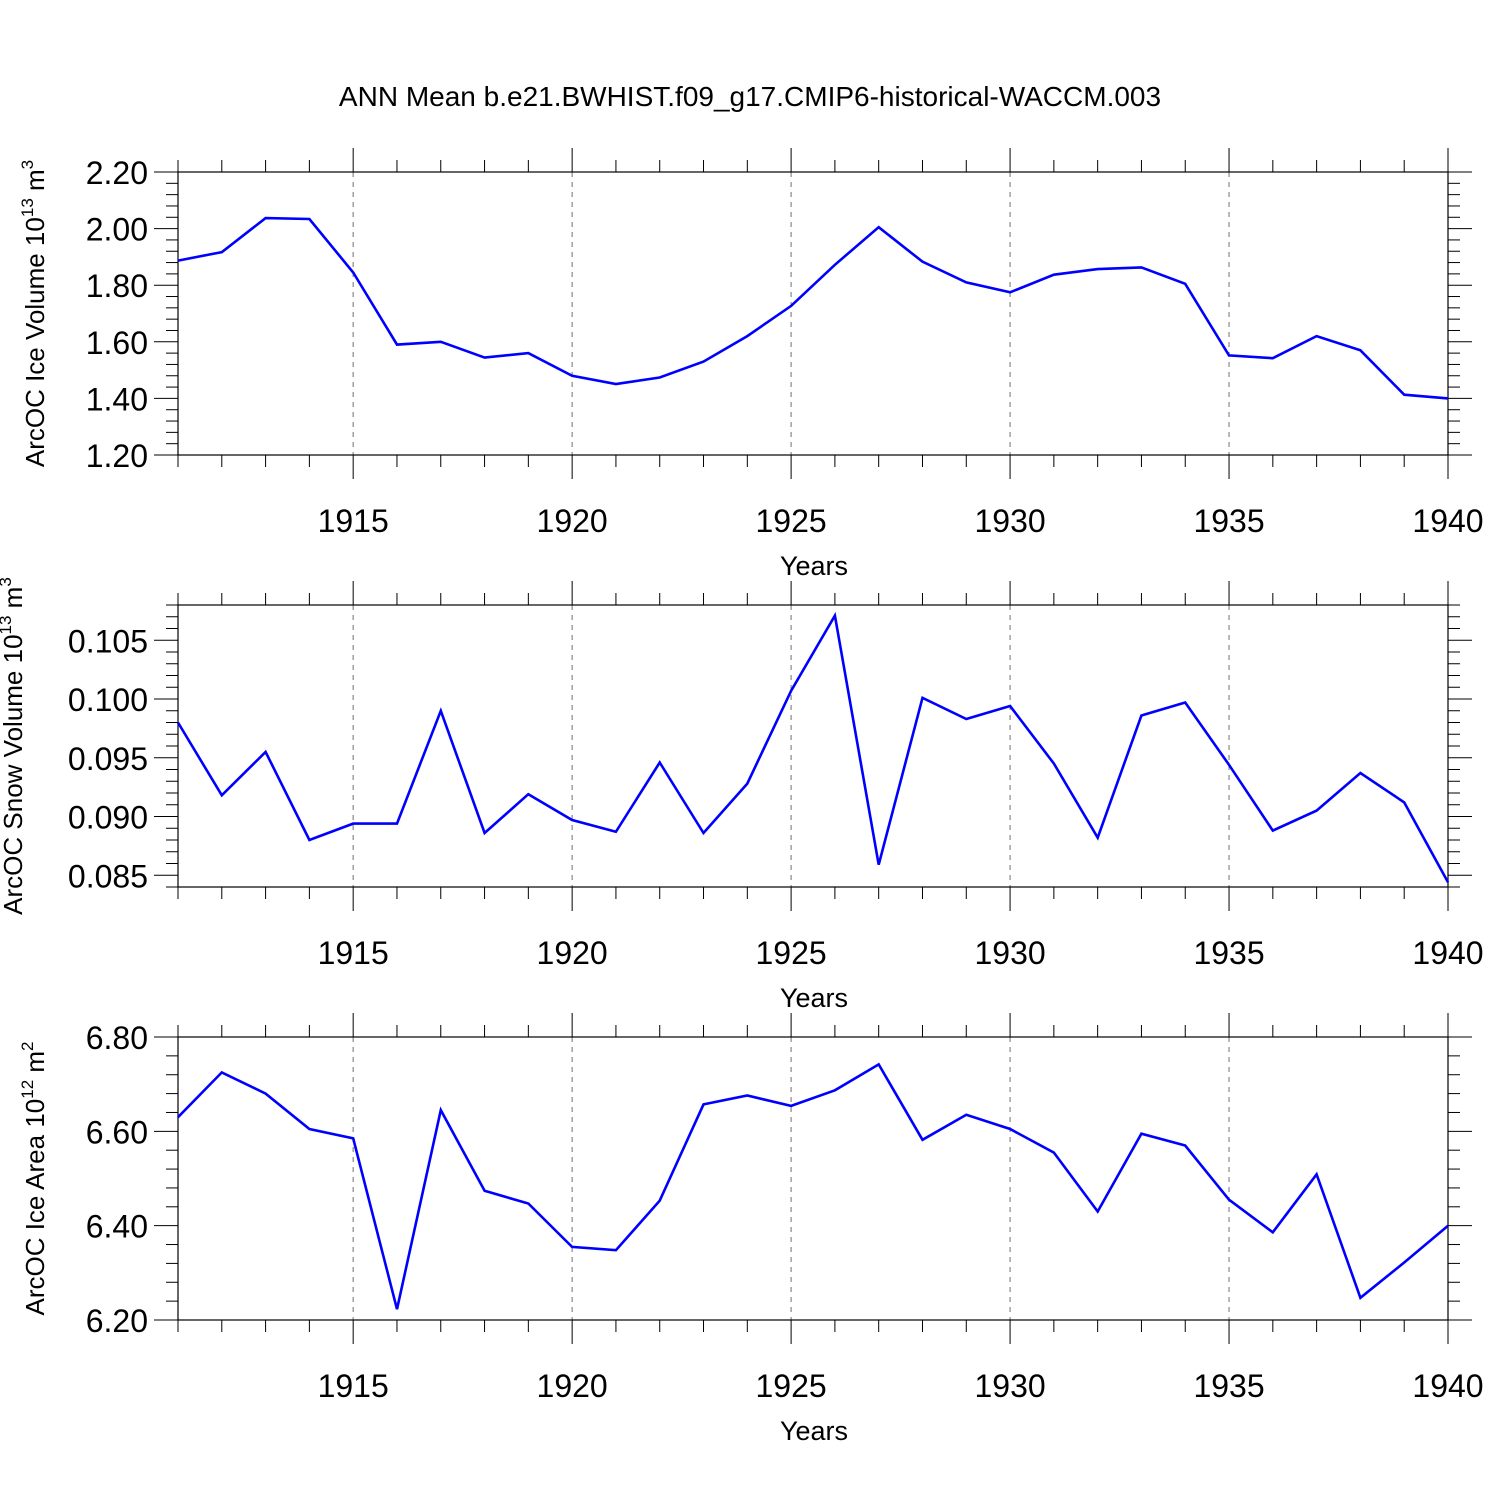 This screenshot has width=1500, height=1500. What do you see at coordinates (117, 1227) in the screenshot?
I see `y-tick-label: 6.40` at bounding box center [117, 1227].